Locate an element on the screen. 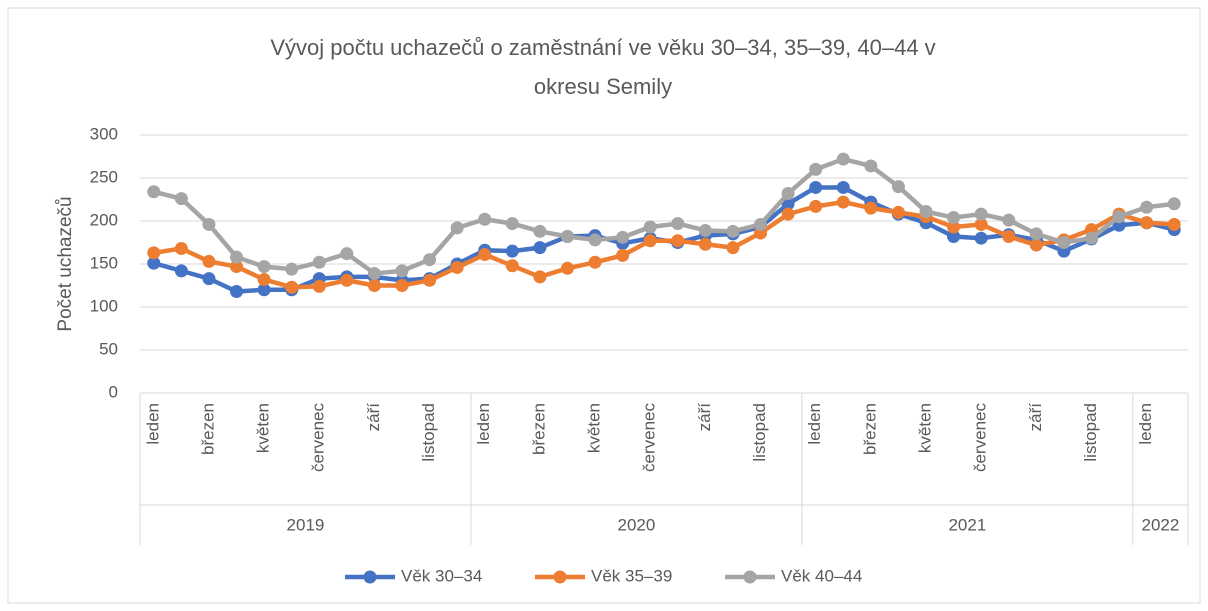 The image size is (1208, 611). year-label: 2022 is located at coordinates (1161, 524).